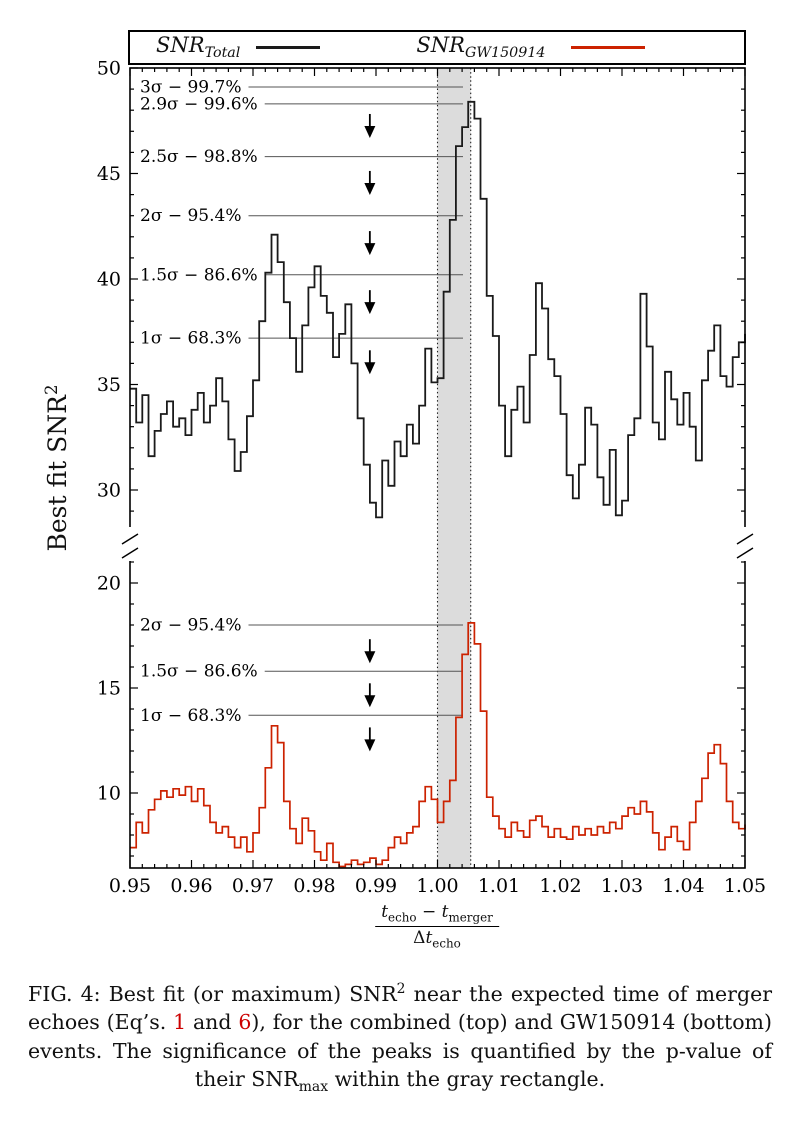 The height and width of the screenshot is (1142, 800). I want to click on xaxis-label-numerator: techo − tmerger, so click(437, 915).